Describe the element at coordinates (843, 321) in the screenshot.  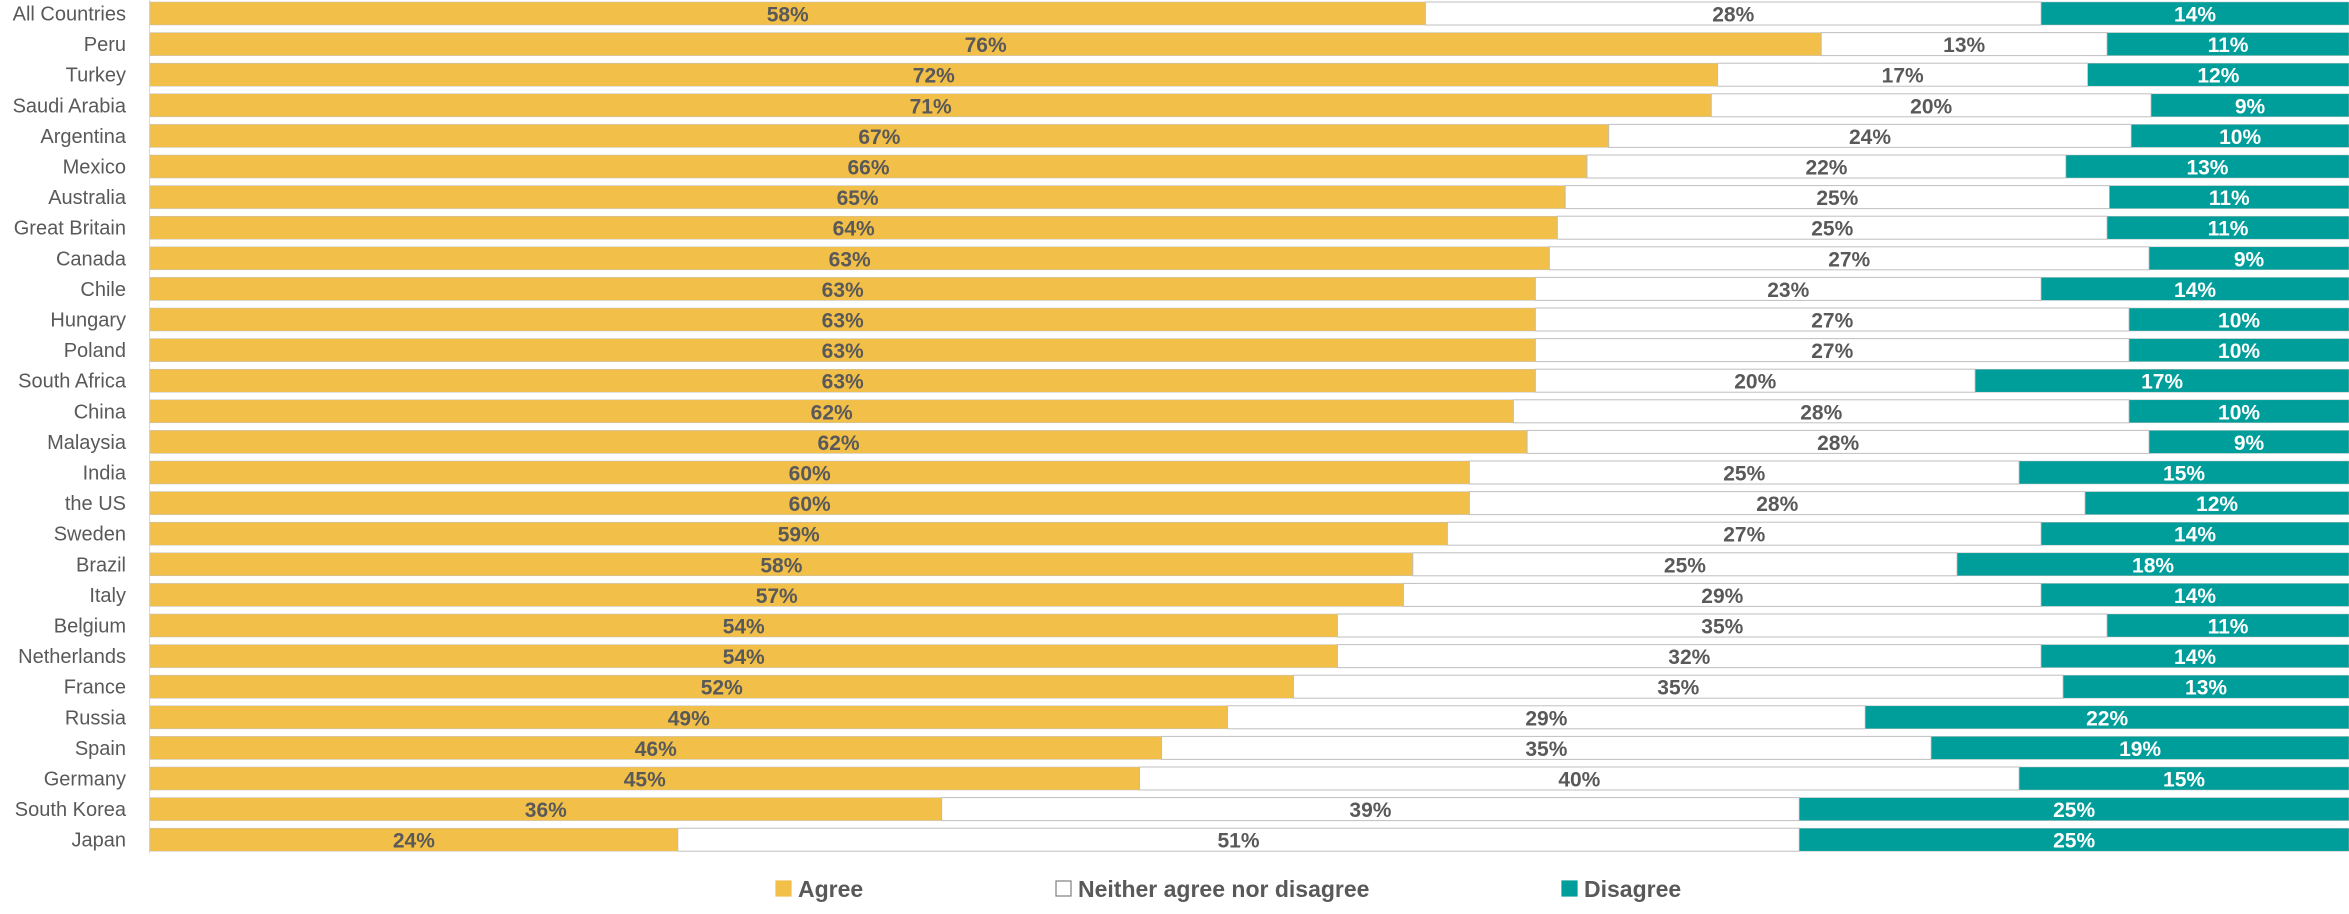
I see `value-label-agree-hungary: 63%` at that location.